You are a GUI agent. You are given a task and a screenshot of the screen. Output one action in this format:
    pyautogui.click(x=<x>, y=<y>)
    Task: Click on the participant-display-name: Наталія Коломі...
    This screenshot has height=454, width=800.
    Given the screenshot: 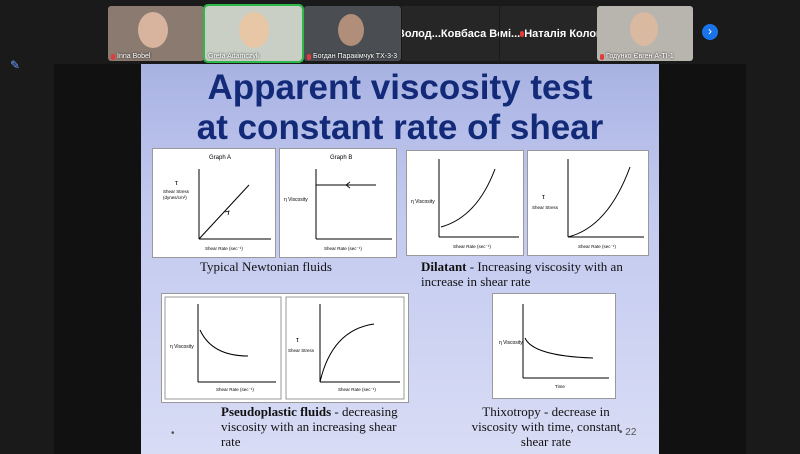 What is the action you would take?
    pyautogui.click(x=510, y=33)
    